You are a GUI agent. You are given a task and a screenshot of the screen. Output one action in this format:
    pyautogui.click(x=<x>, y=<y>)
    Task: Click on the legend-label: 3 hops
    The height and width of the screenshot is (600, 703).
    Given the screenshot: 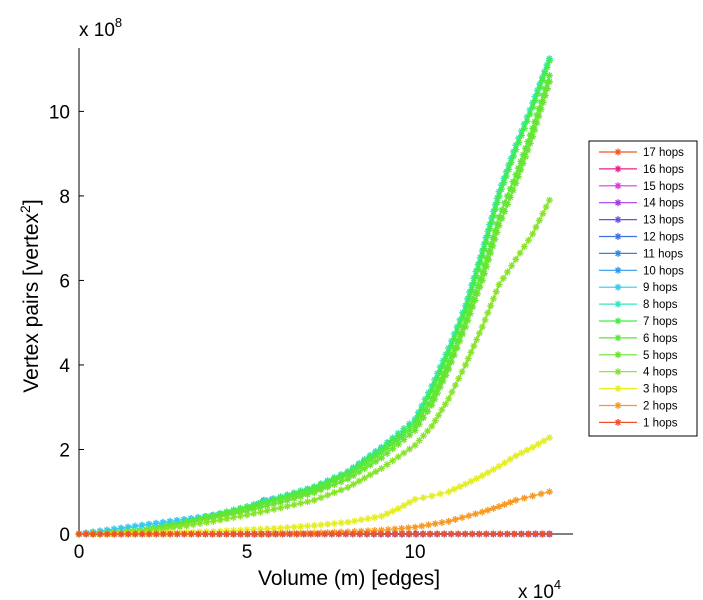 What is the action you would take?
    pyautogui.click(x=660, y=390)
    